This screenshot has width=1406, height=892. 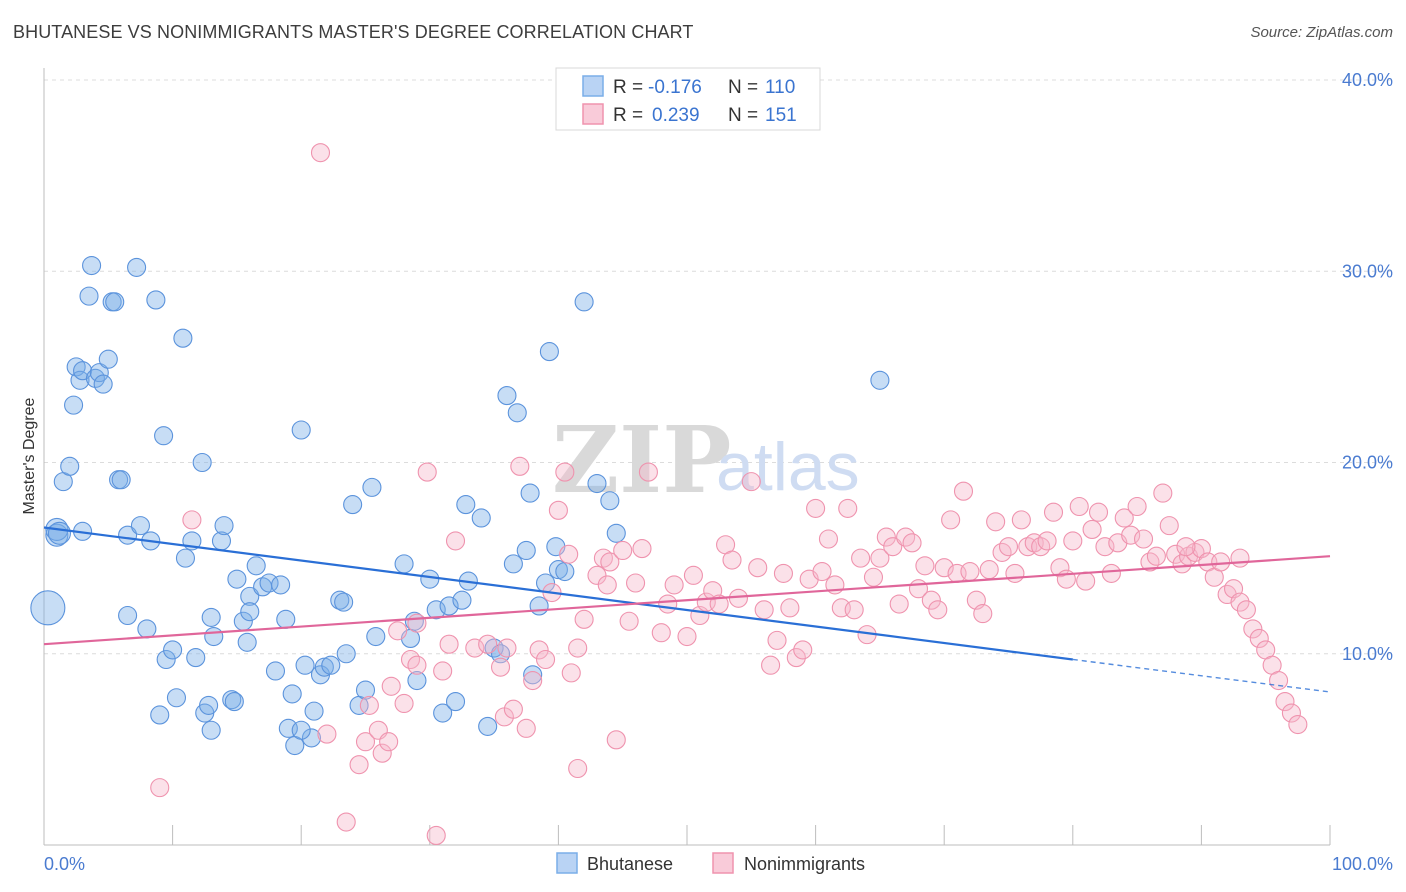 I want to click on x-tick-labels: 0.0% 100.0%, so click(x=718, y=864).